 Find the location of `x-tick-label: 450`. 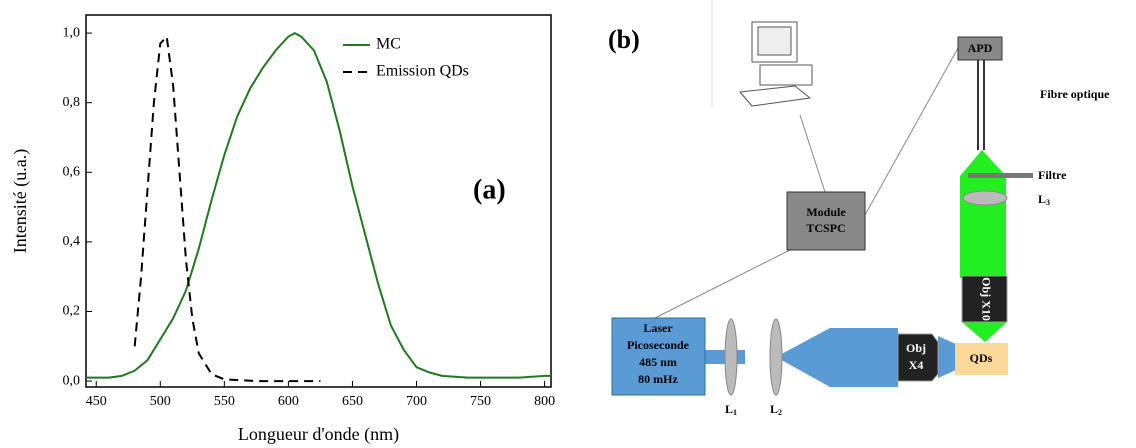

x-tick-label: 450 is located at coordinates (96, 401).